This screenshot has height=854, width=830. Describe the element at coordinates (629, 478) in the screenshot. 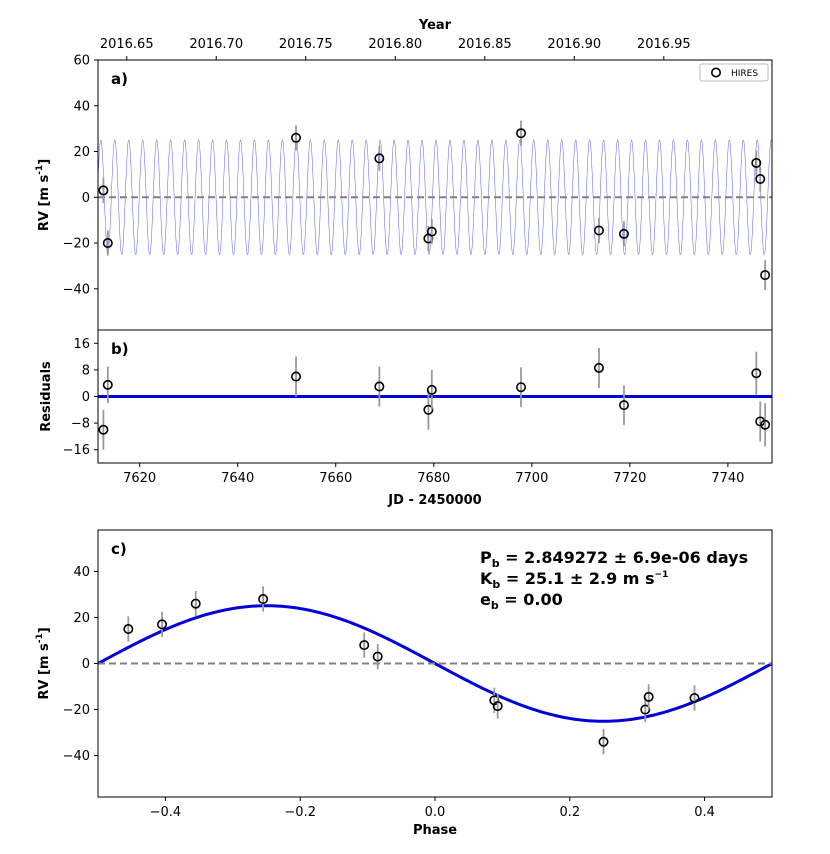

I see `x-tick-label: 7720` at that location.